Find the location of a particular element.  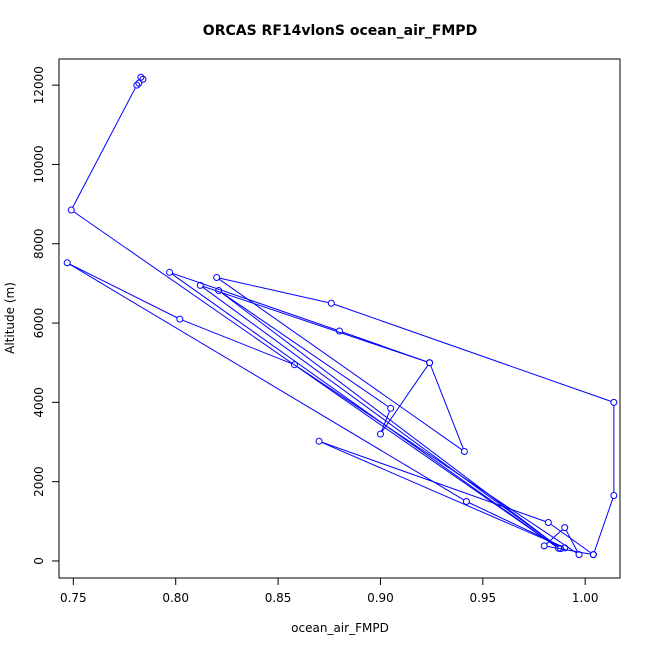

x-tick-label: 0.90 is located at coordinates (380, 598).